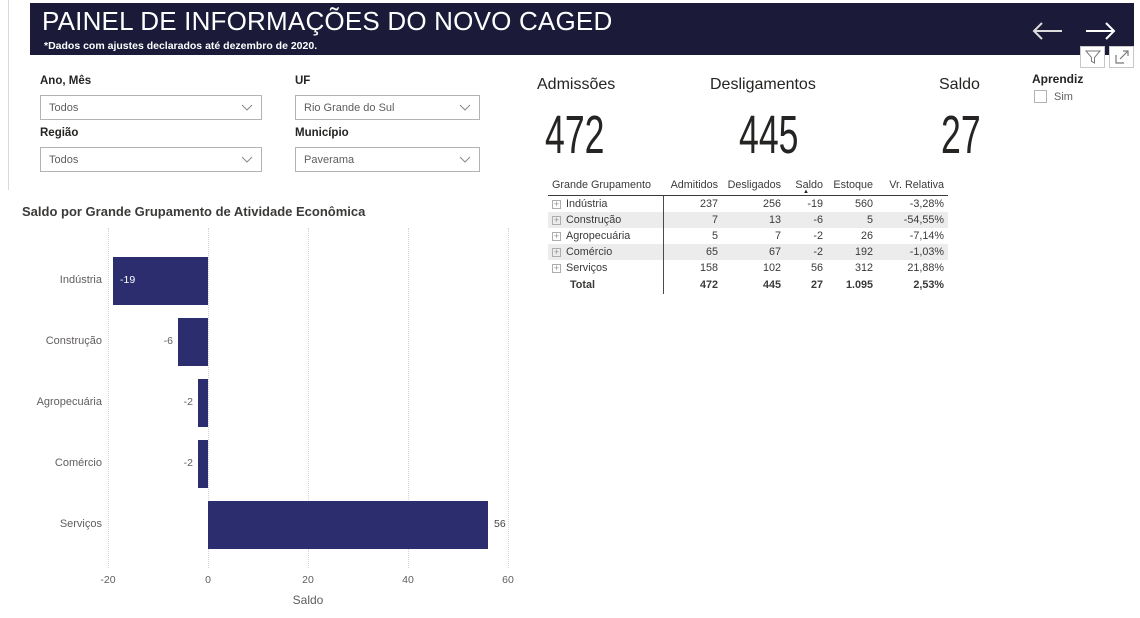 The height and width of the screenshot is (618, 1140). What do you see at coordinates (598, 236) in the screenshot?
I see `row-label: Agropecuária` at bounding box center [598, 236].